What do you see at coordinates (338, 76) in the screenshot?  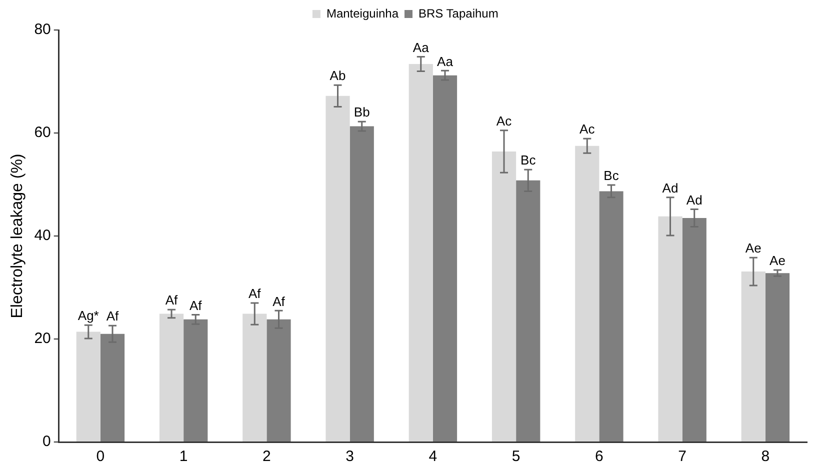 I see `data-label: Ab` at bounding box center [338, 76].